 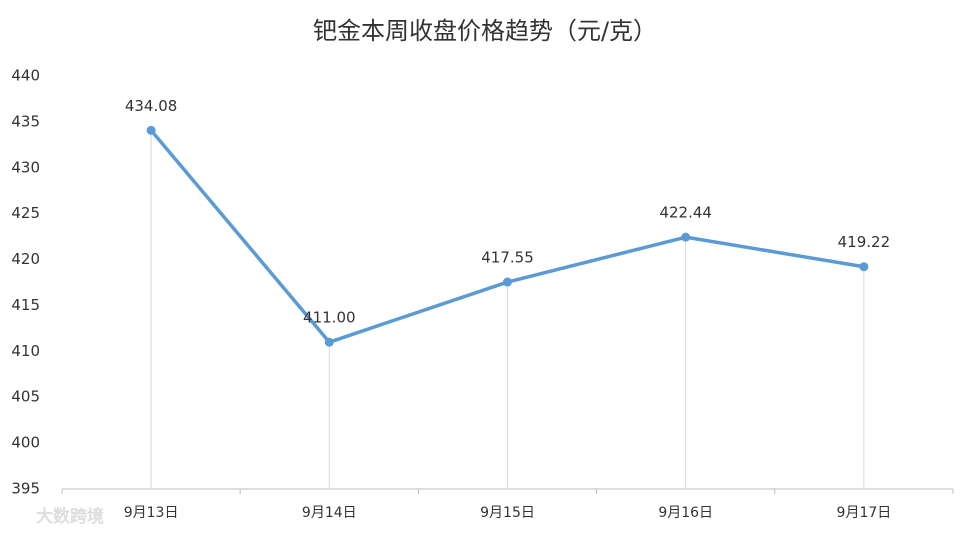 What do you see at coordinates (25, 305) in the screenshot?
I see `y-tick-label: 415` at bounding box center [25, 305].